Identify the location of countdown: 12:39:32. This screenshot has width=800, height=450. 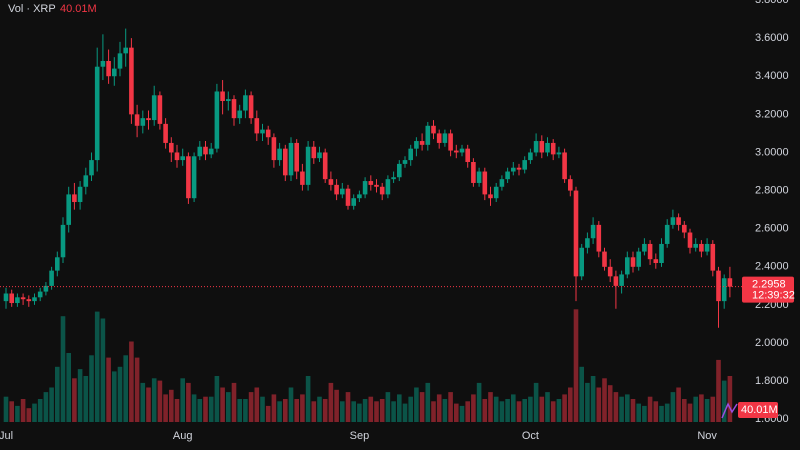
(773, 296).